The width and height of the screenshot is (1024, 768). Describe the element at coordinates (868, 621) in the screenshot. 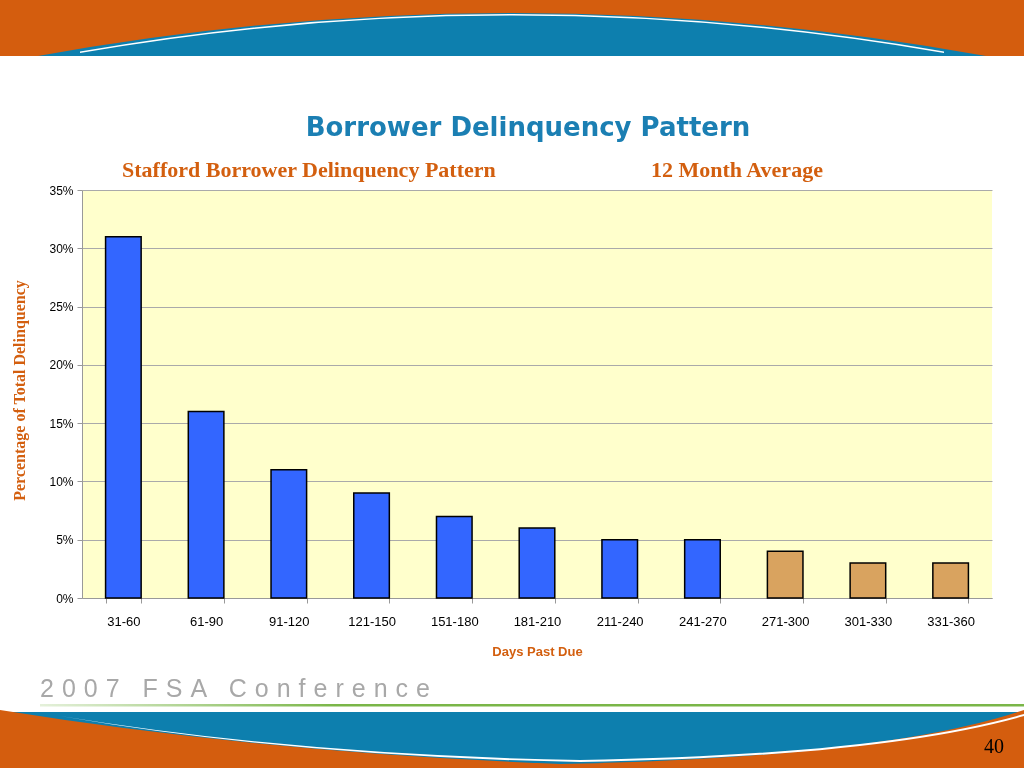

I see `x-tick-label: 301-330` at that location.